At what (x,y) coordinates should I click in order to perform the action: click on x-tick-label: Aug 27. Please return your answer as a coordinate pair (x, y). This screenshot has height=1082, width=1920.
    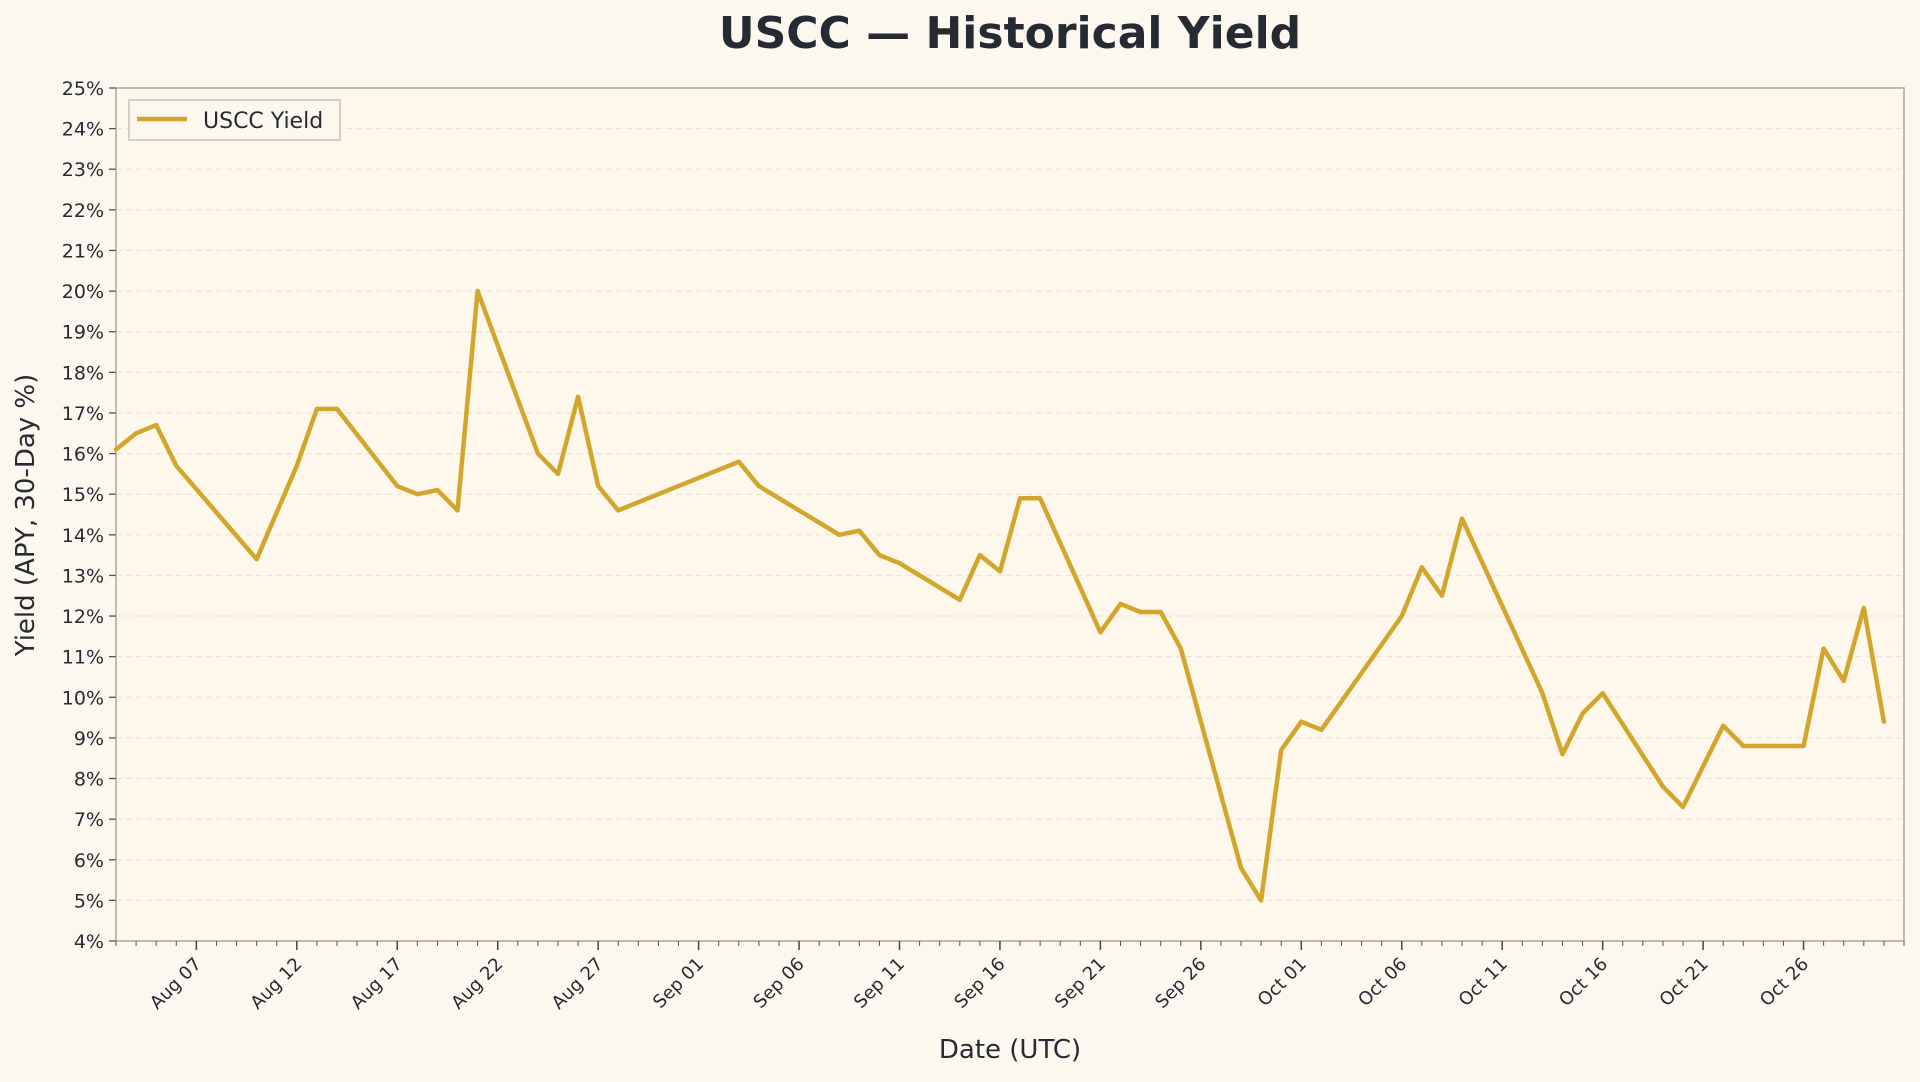
    Looking at the image, I should click on (578, 984).